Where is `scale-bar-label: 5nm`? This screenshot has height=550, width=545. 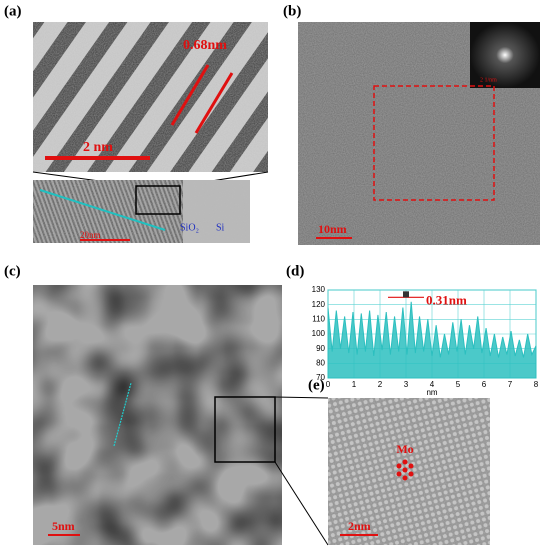
scale-bar-label: 5nm is located at coordinates (63, 526).